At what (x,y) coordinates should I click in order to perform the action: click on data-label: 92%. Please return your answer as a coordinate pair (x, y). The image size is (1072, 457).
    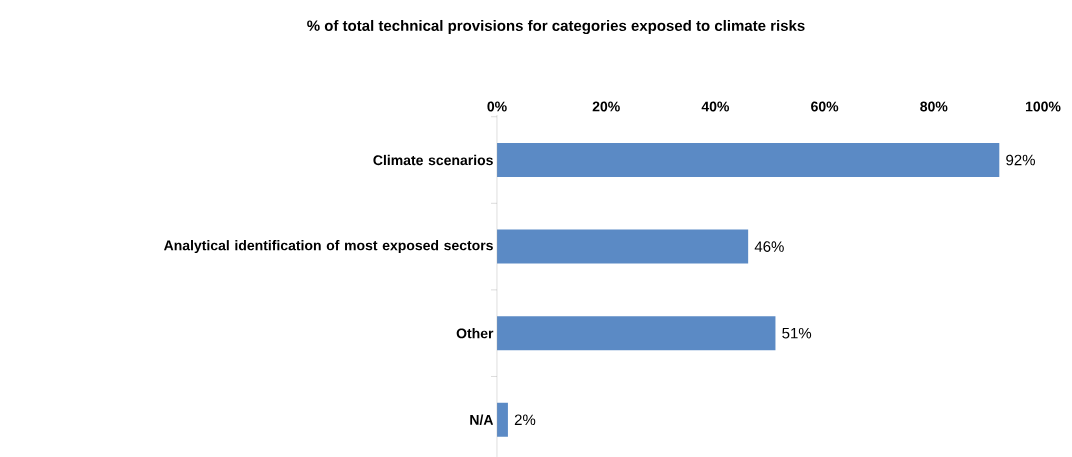
    Looking at the image, I should click on (1020, 160).